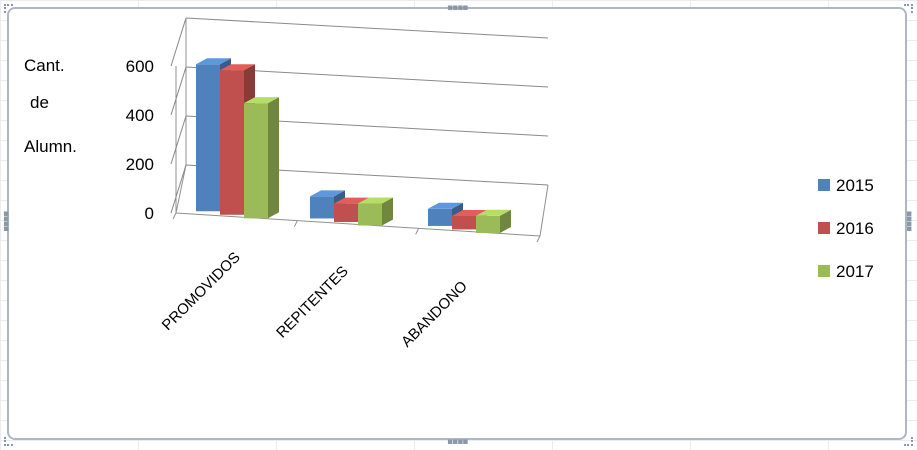 The image size is (917, 450). Describe the element at coordinates (140, 66) in the screenshot. I see `y-tick-label: 600` at that location.